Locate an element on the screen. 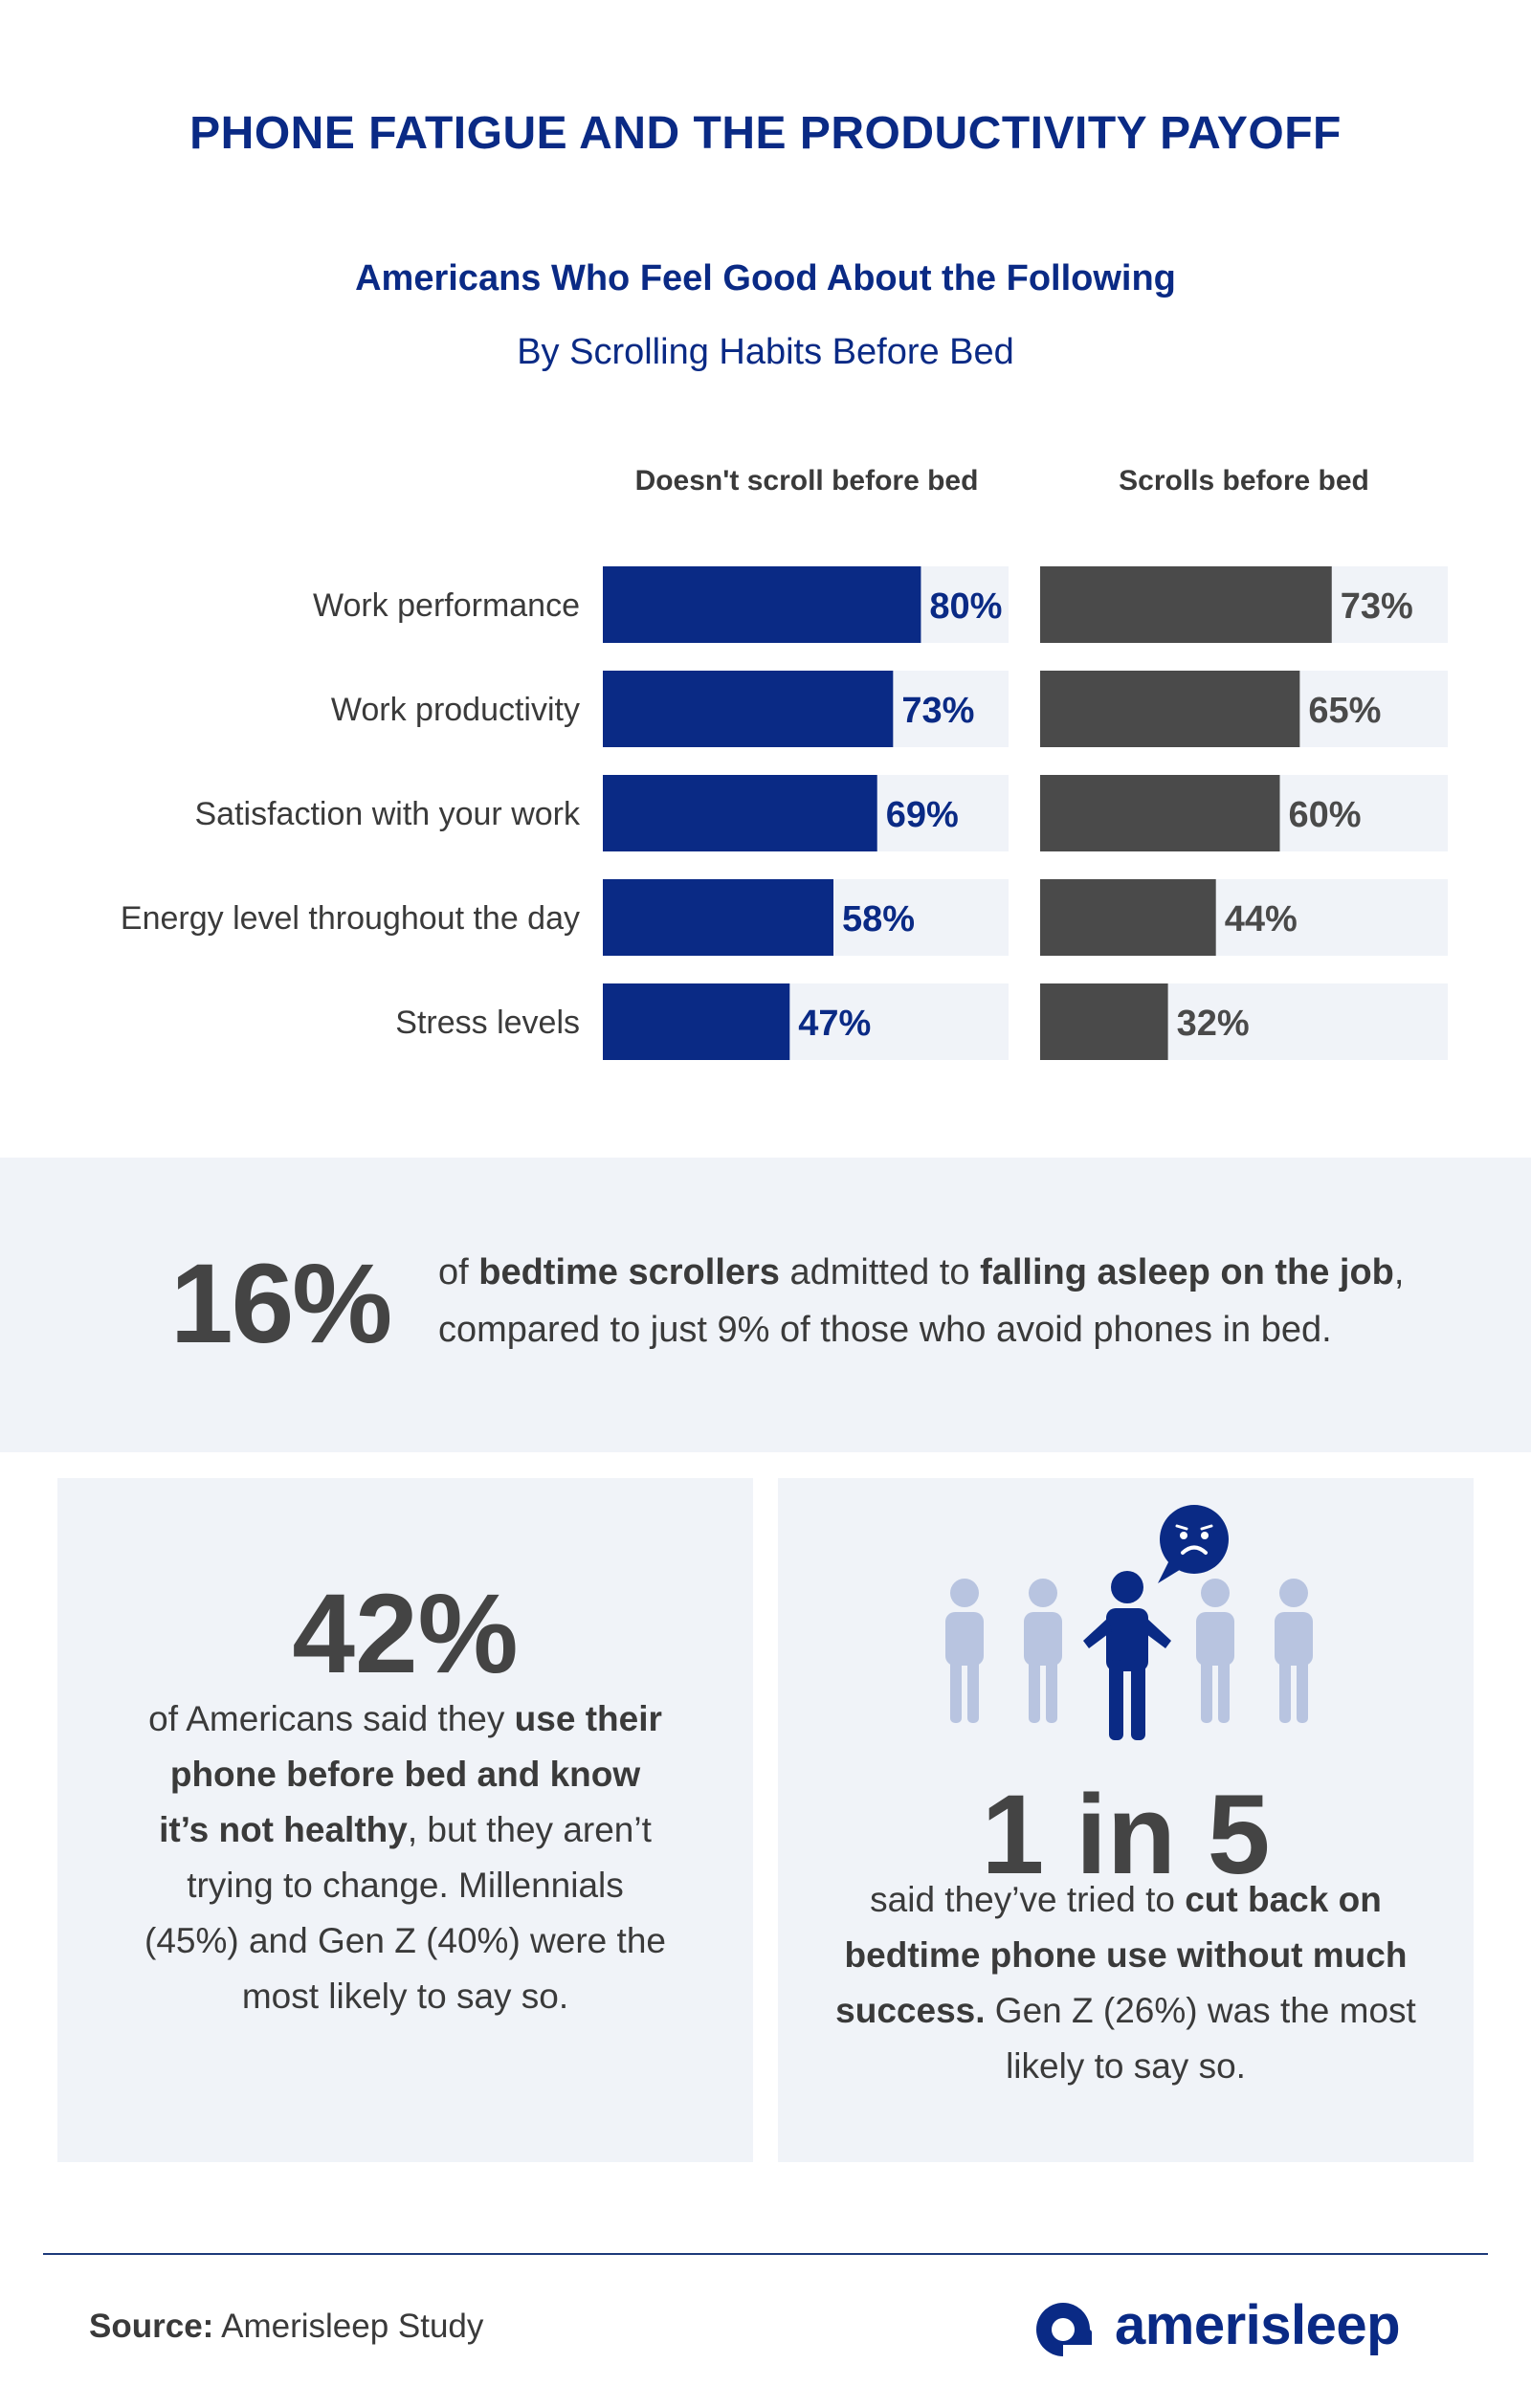 Image resolution: width=1531 pixels, height=2408 pixels. chart-subtitle: By Scrolling Habits Before Bed is located at coordinates (765, 352).